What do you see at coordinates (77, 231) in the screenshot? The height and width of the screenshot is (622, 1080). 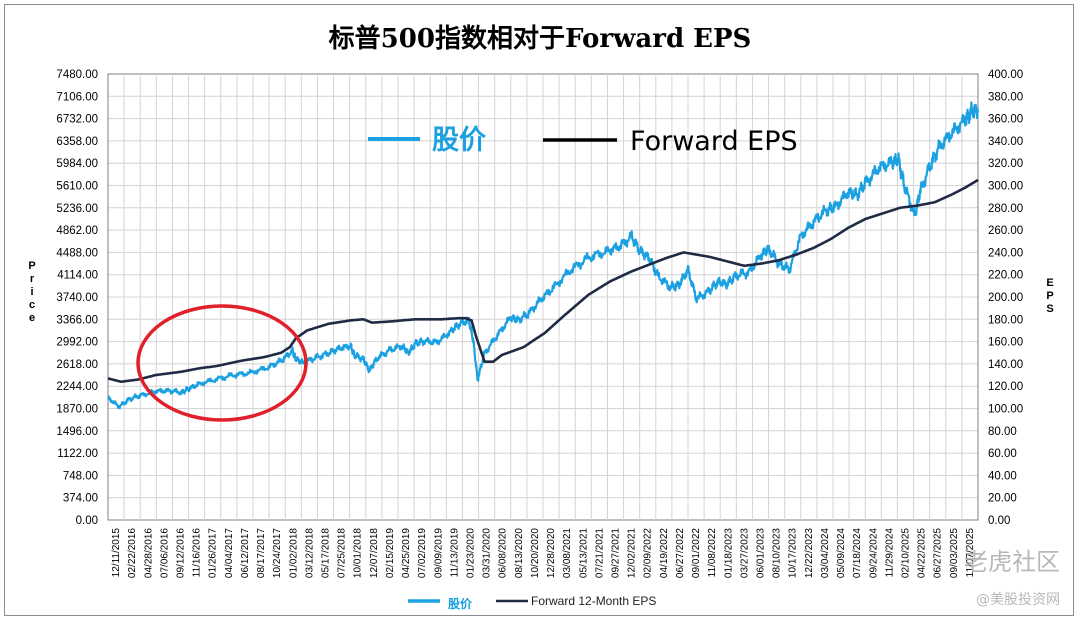 I see `left-tick-label: 4862.00` at bounding box center [77, 231].